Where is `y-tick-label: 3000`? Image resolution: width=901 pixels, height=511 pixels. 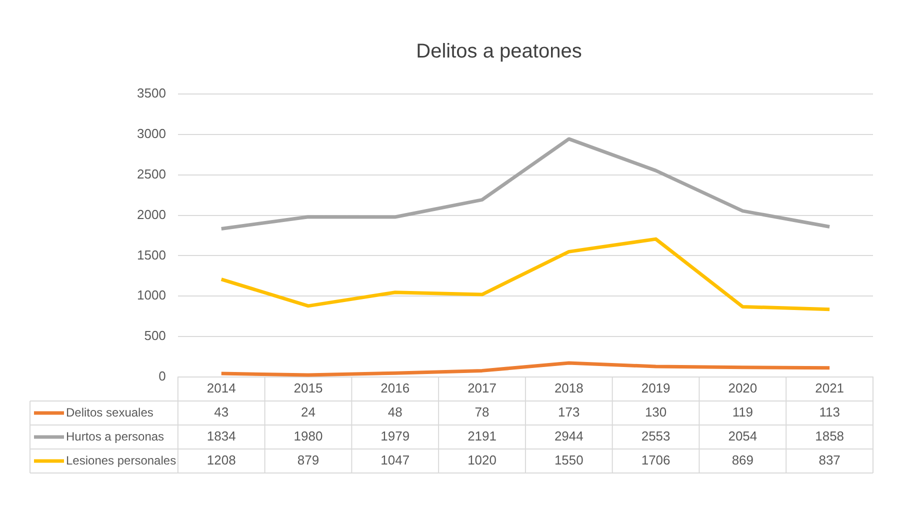 y-tick-label: 3000 is located at coordinates (151, 134).